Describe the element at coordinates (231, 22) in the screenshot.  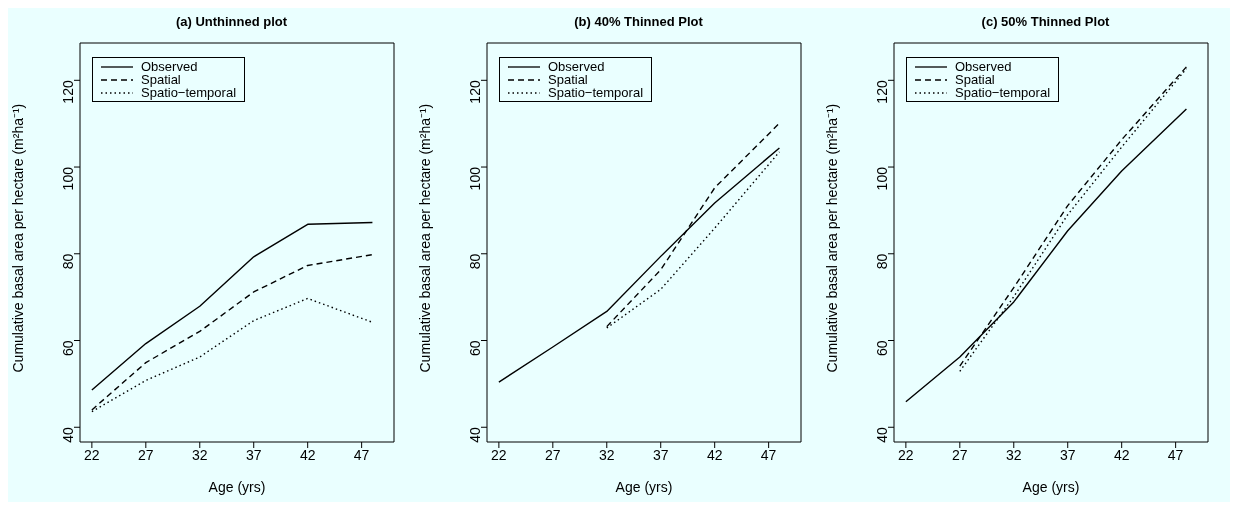
I see `chart-title: (a) Unthinned plot` at that location.